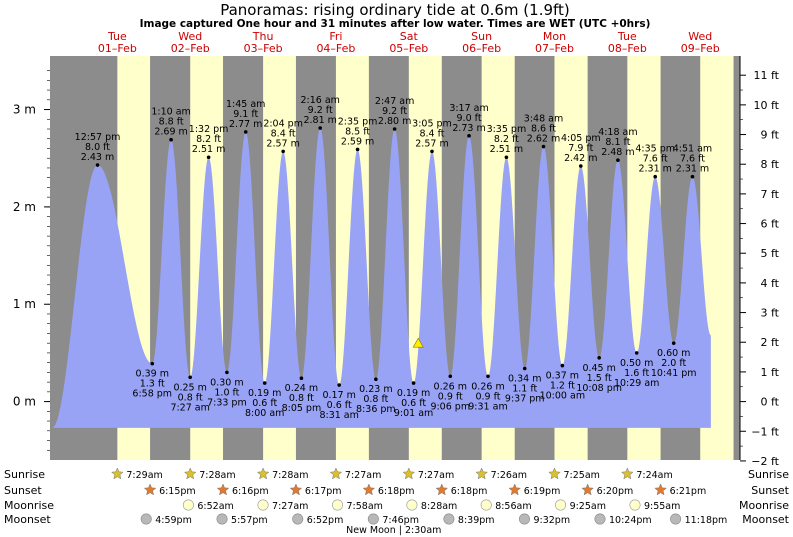 The height and width of the screenshot is (537, 793). I want to click on left-axis-meters: 0 m 1 m 2 m 3 m, so click(31, 260).